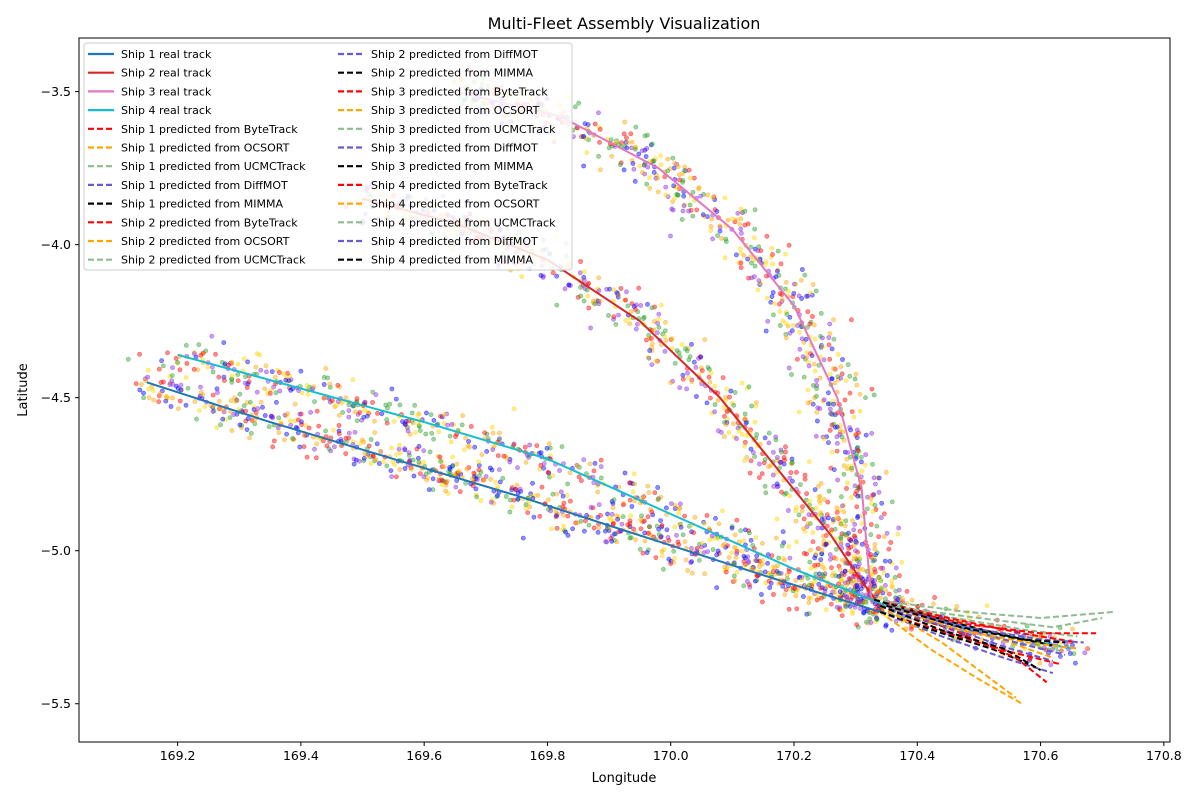 The image size is (1200, 800). Describe the element at coordinates (994, 609) in the screenshot. I see `predicted-track-line` at that location.